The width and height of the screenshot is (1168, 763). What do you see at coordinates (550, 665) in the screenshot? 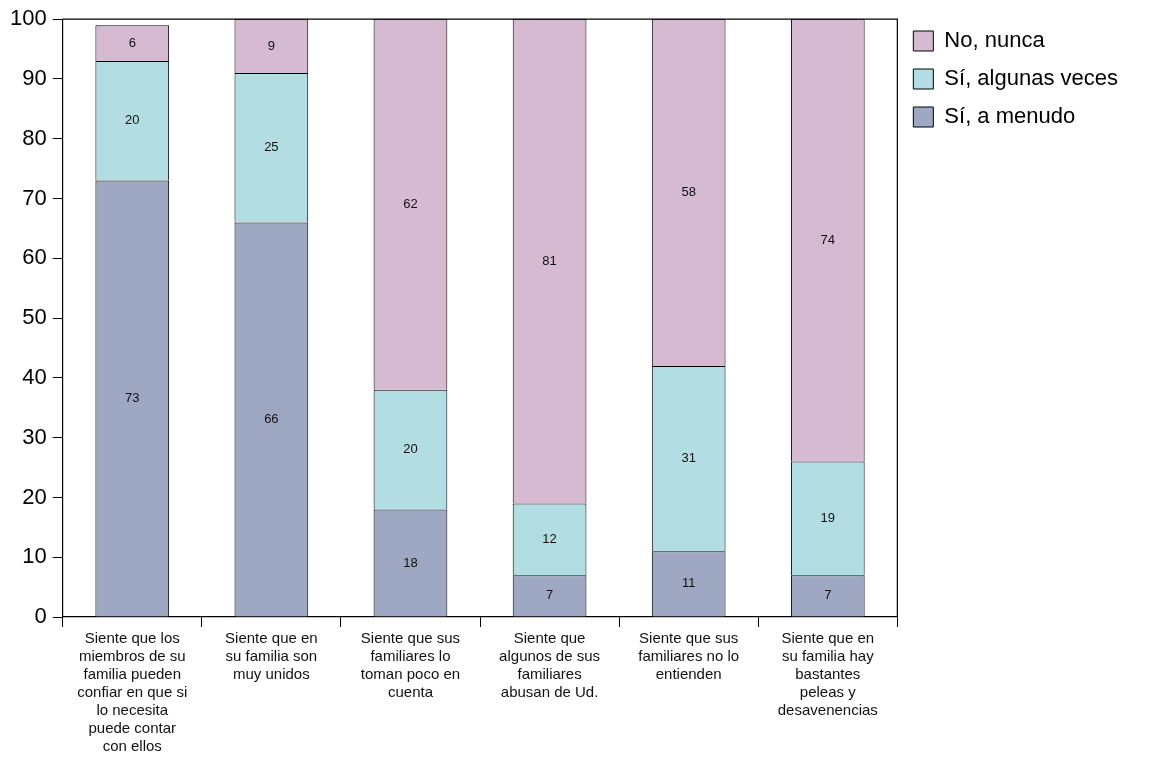
I see `x-tick-label: Siente que algunos de sus familiares abusan de Ud.` at bounding box center [550, 665].